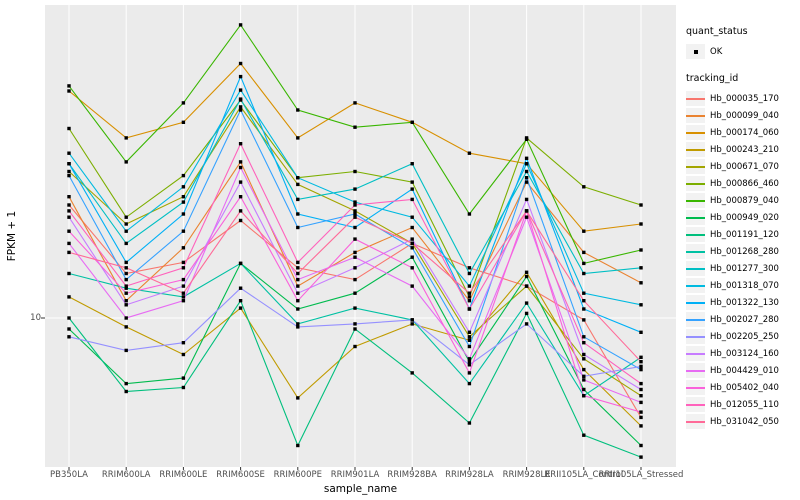 The width and height of the screenshot is (800, 500). I want to click on x-tick-label-RRII105LA_Control: RRII105LA_Control, so click(584, 475).